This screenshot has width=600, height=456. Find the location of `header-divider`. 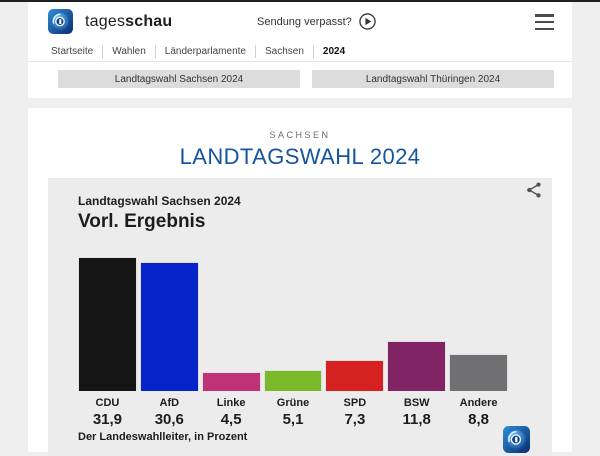

header-divider is located at coordinates (300, 61).